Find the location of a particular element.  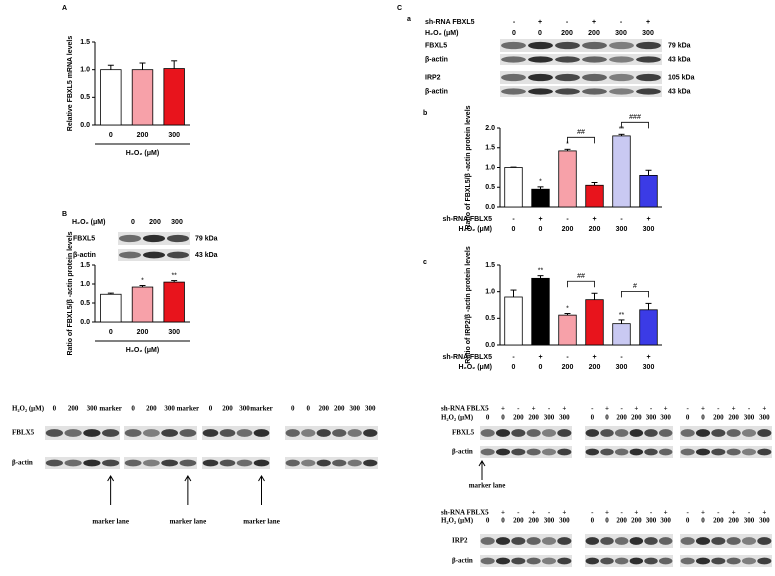

blot-header: H₂O₂ (μM) is located at coordinates (28, 409).